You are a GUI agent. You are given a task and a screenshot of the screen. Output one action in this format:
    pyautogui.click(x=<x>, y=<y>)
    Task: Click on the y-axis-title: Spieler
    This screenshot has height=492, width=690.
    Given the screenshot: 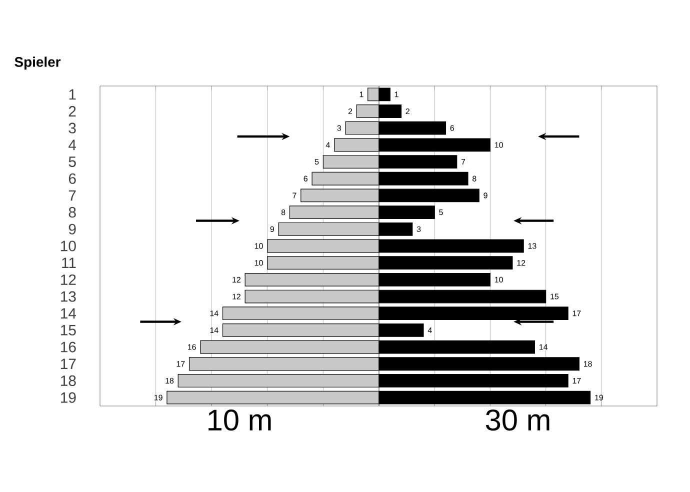 What is the action you would take?
    pyautogui.click(x=37, y=63)
    